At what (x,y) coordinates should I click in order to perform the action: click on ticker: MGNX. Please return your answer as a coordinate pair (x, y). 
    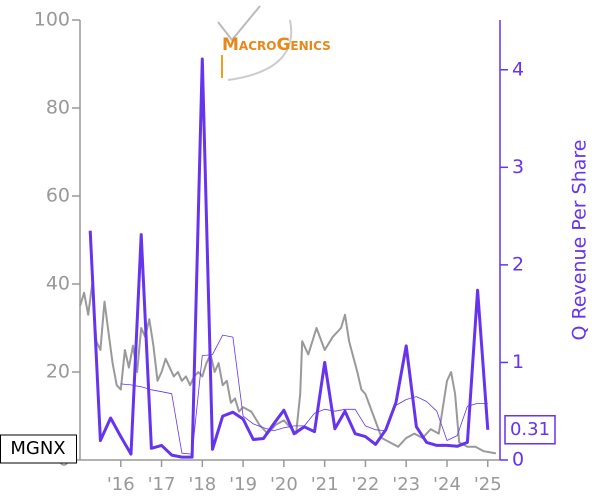
    Looking at the image, I should click on (37, 448).